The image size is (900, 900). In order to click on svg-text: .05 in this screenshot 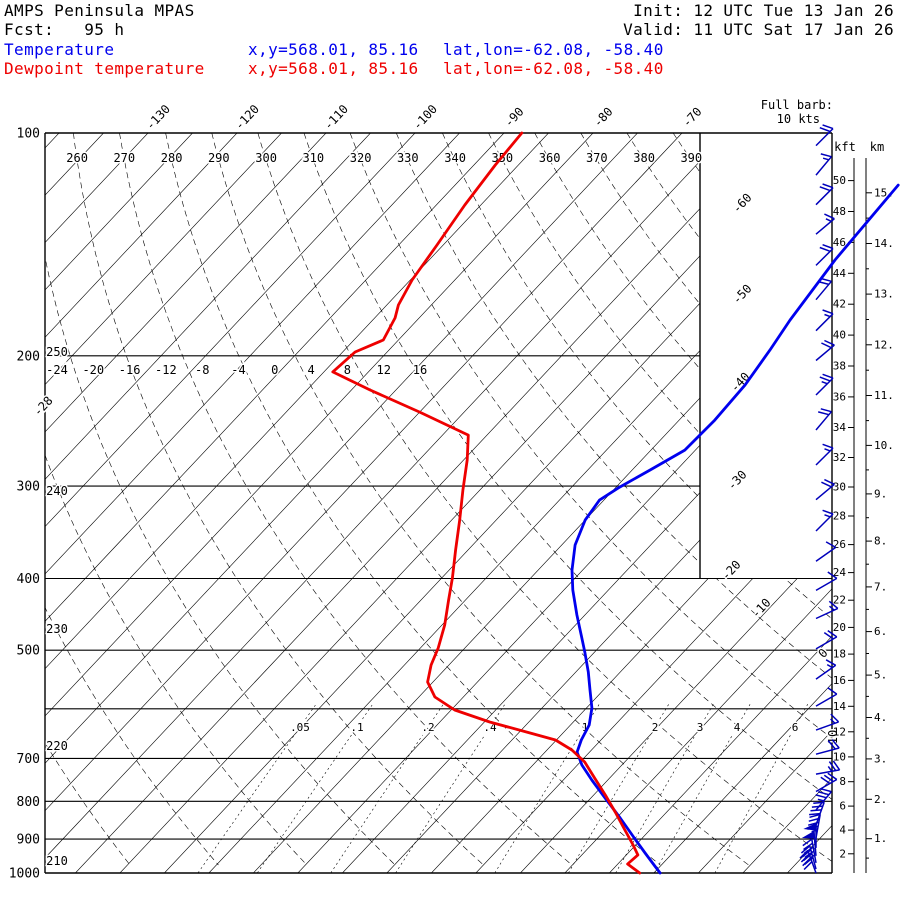, I will do `click(300, 727)`.